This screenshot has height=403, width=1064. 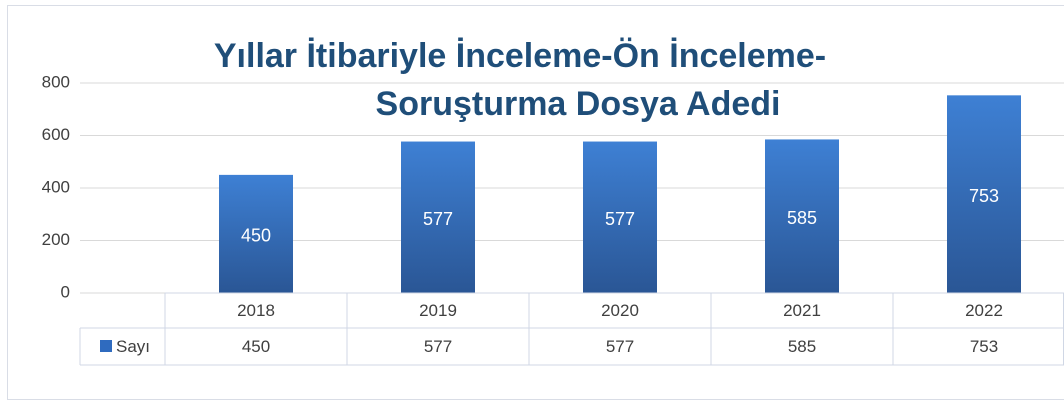 I want to click on legend-key, so click(x=106, y=346).